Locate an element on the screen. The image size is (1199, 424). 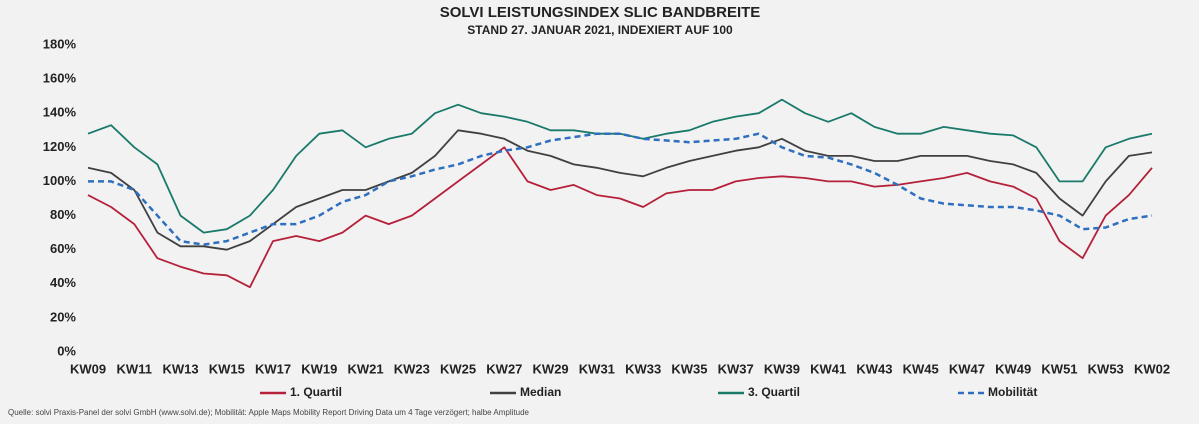
legend-label: Median is located at coordinates (540, 392).